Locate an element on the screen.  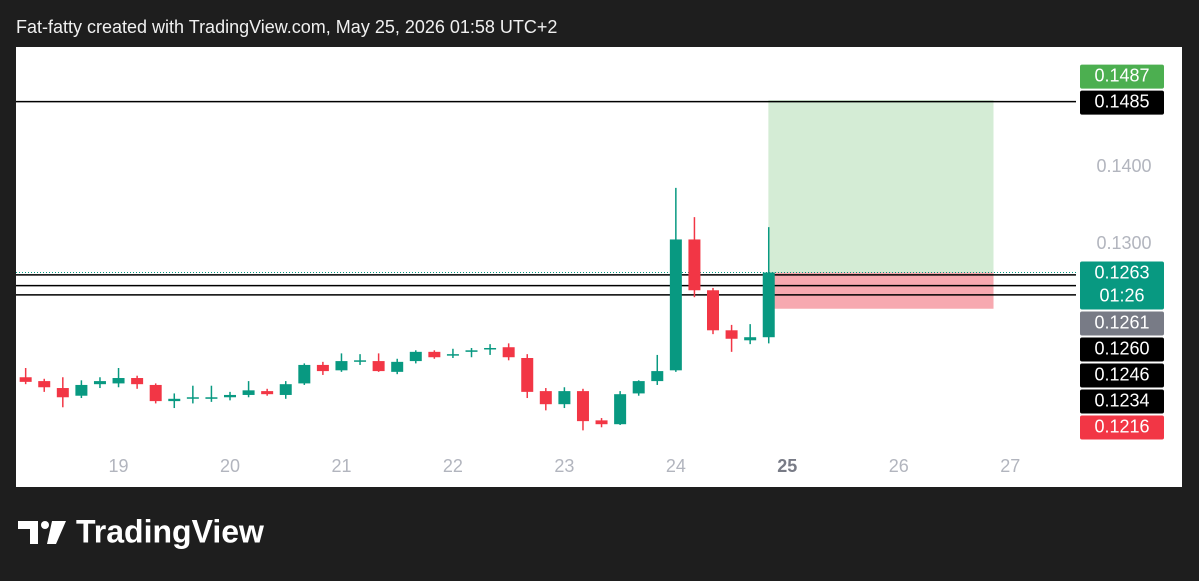
price-tag-label: 0.1260 is located at coordinates (1121, 348).